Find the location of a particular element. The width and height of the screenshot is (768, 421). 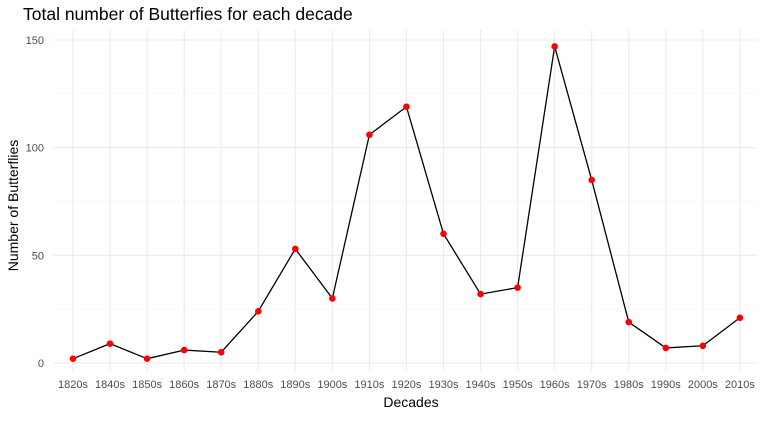

x-tick-label: 2000s is located at coordinates (703, 385).